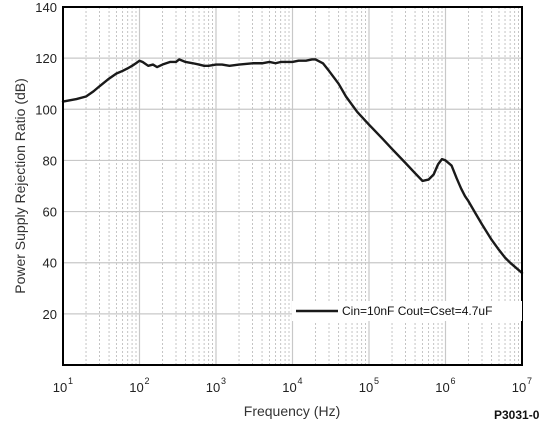 The width and height of the screenshot is (543, 426). What do you see at coordinates (223, 381) in the screenshot?
I see `x-tick-exponent: 3` at bounding box center [223, 381].